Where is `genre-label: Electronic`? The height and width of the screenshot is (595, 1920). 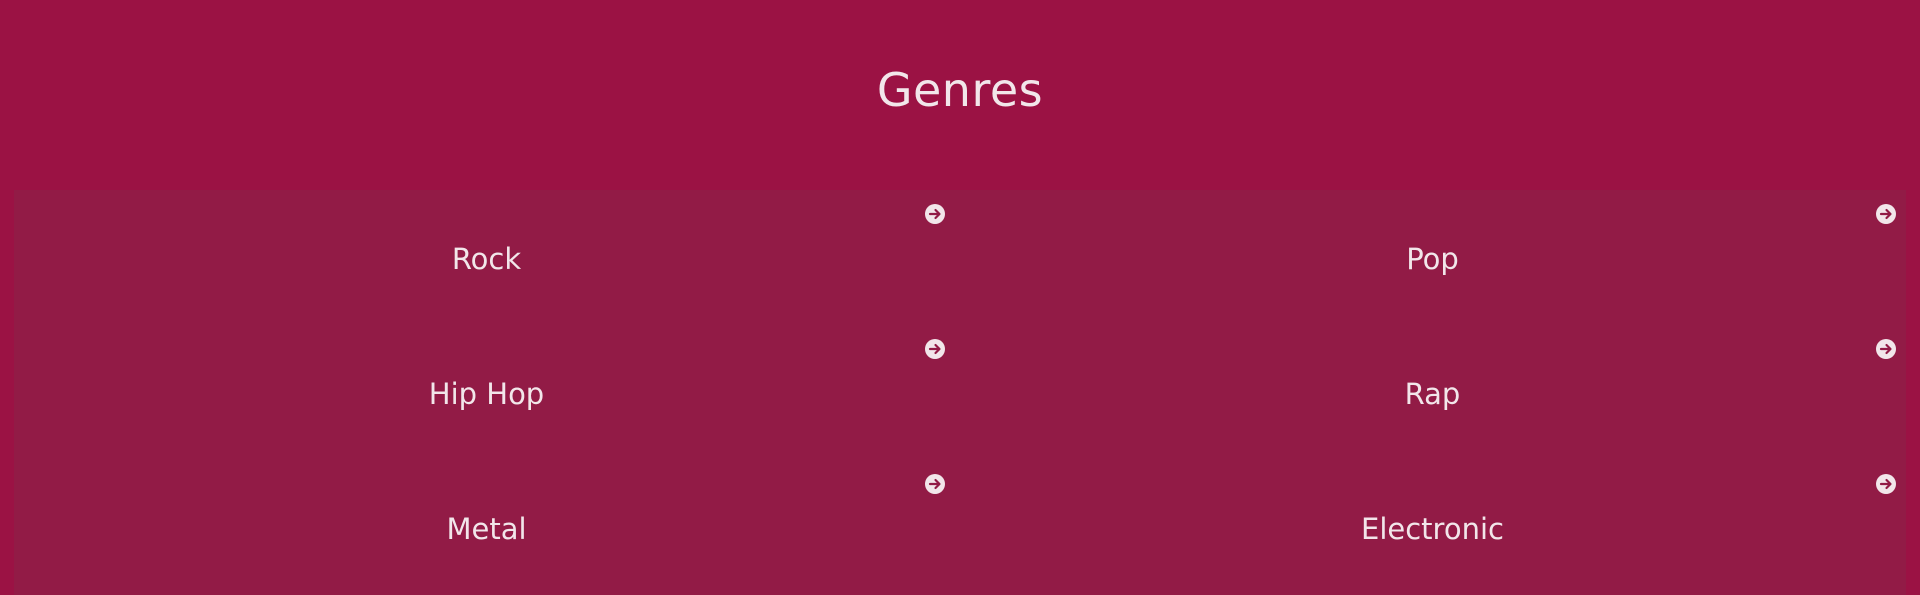
genre-label: Electronic is located at coordinates (1432, 528).